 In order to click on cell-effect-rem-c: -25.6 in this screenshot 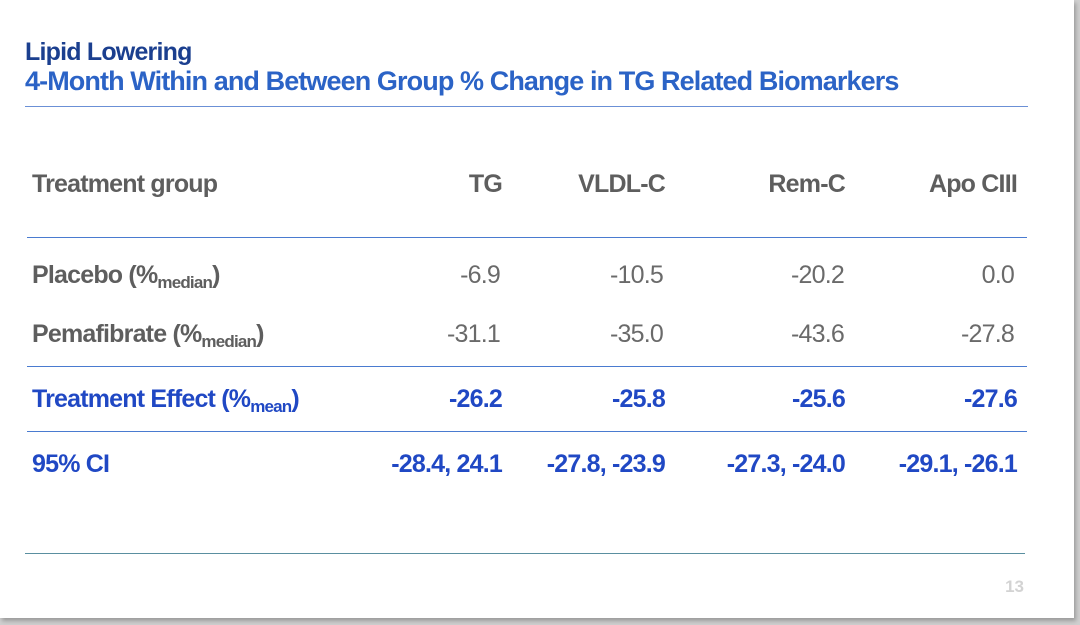, I will do `click(819, 399)`.